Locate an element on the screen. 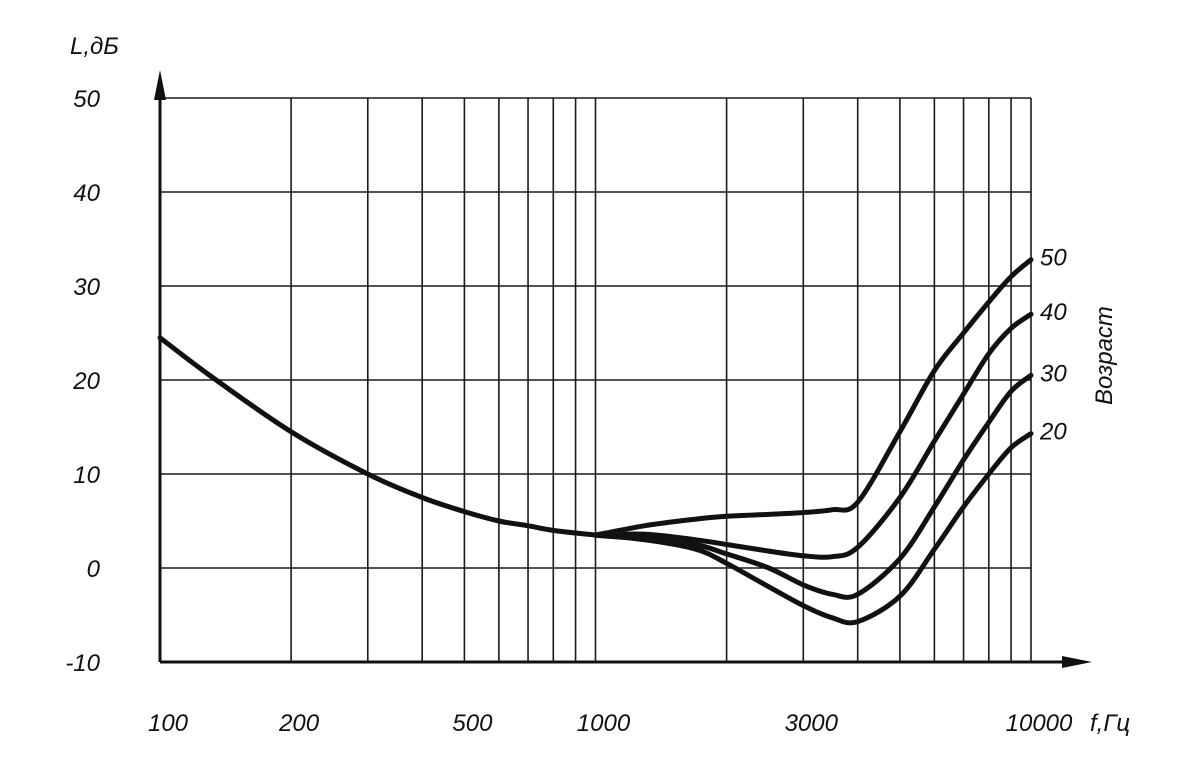 The height and width of the screenshot is (761, 1190). series-label-40: 40 is located at coordinates (1053, 312).